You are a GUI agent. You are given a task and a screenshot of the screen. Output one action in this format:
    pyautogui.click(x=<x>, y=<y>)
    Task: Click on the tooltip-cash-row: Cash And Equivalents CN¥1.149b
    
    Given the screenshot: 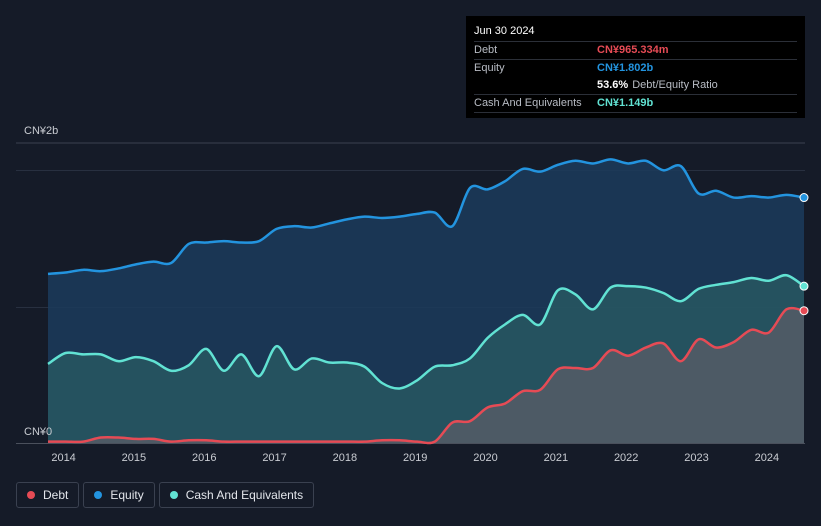 What is the action you would take?
    pyautogui.click(x=635, y=103)
    